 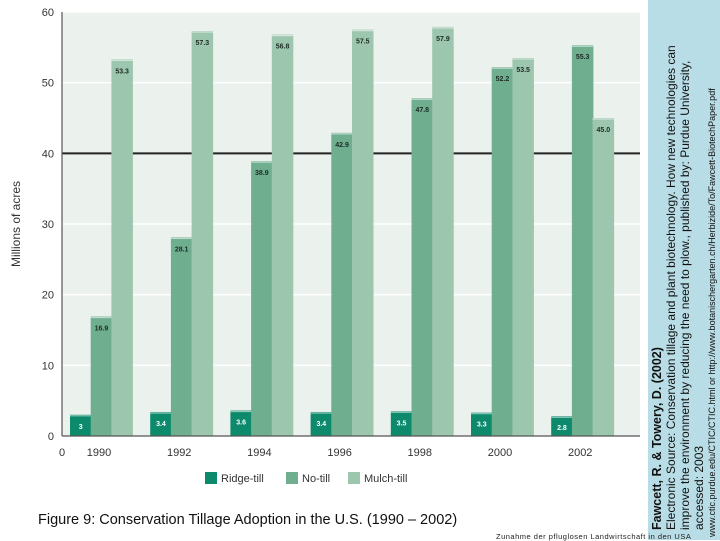 I want to click on bar-no-till-2002, so click(x=582, y=241).